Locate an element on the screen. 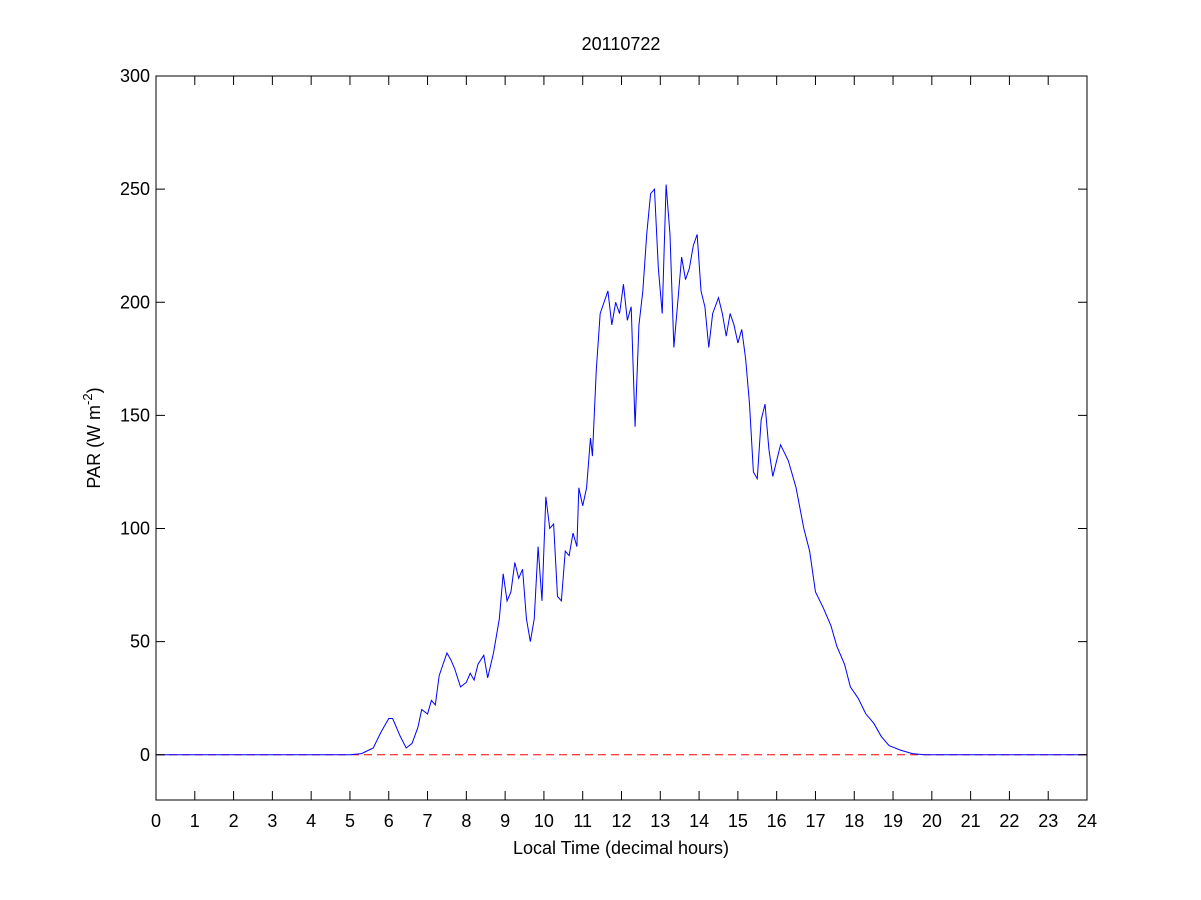 The image size is (1201, 900). x-tick-label: 17 is located at coordinates (815, 821).